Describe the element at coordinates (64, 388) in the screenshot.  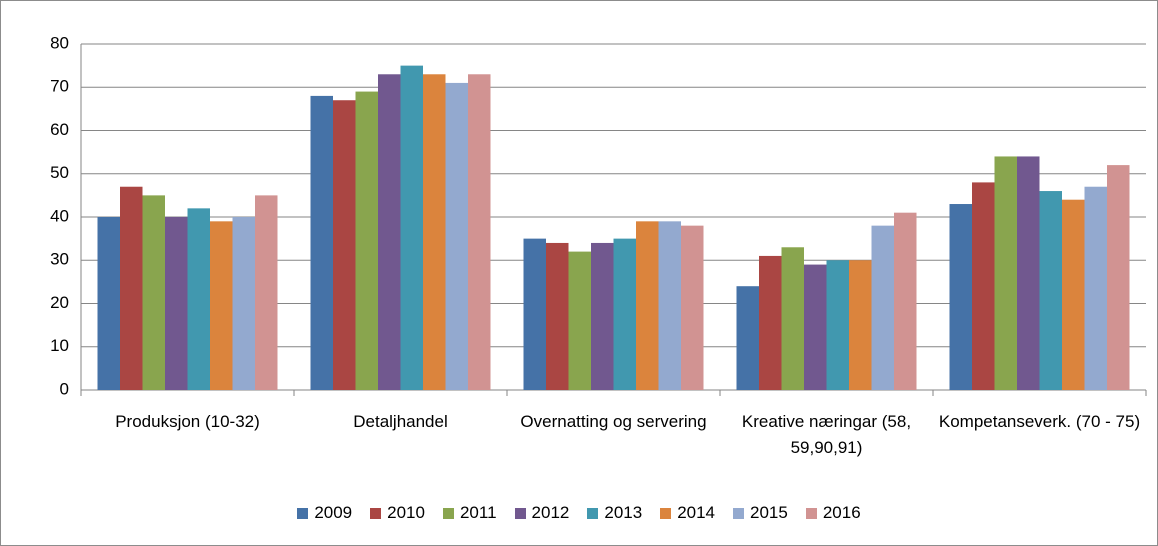
I see `y-tick-label: 0` at that location.